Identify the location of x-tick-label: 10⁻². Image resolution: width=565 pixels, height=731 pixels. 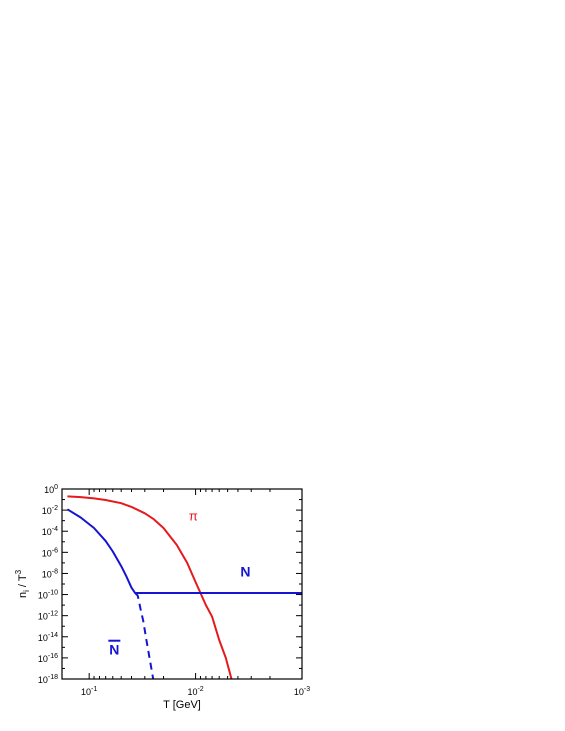
(195, 691).